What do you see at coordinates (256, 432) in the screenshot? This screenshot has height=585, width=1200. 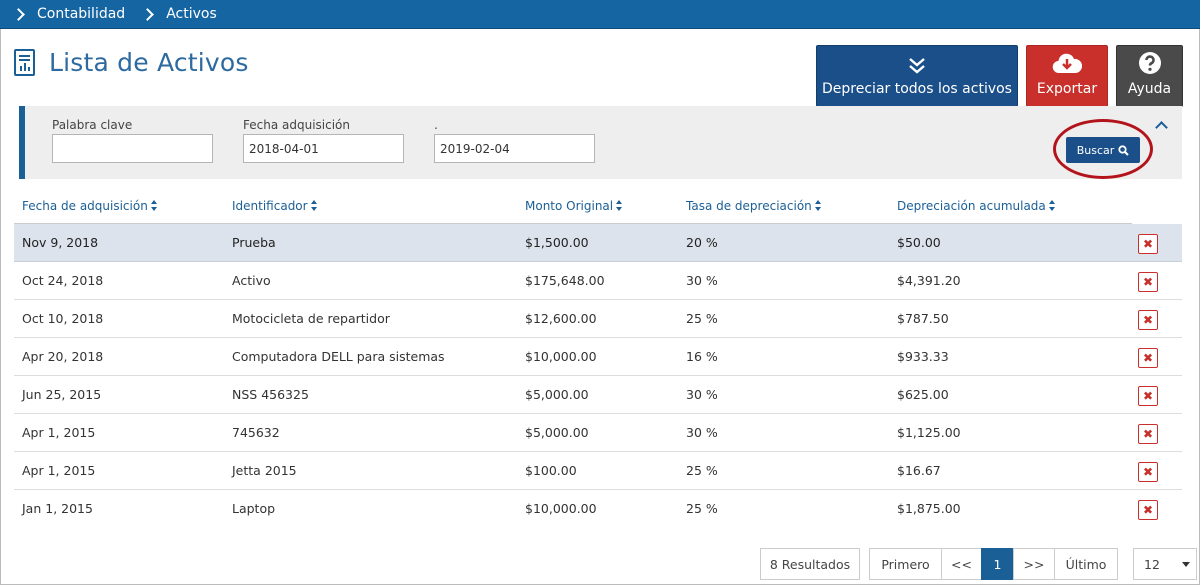 I see `cell-identificador: 745632` at bounding box center [256, 432].